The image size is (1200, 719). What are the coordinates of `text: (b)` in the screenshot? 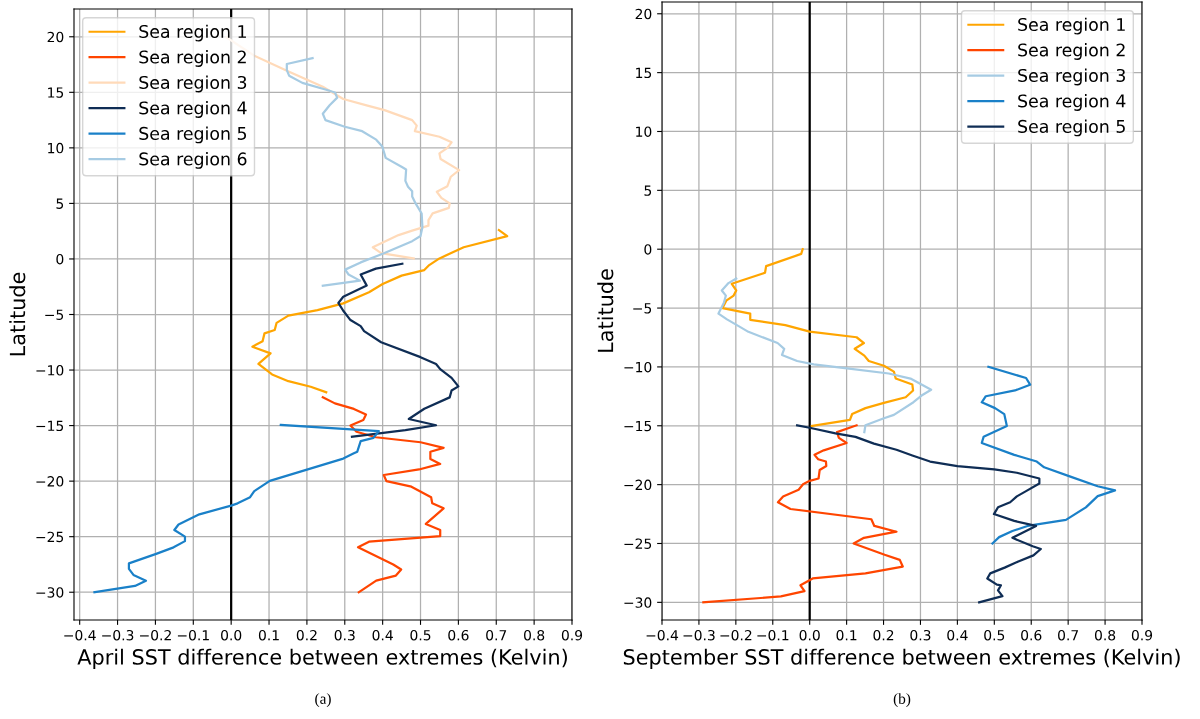 It's located at (902, 700).